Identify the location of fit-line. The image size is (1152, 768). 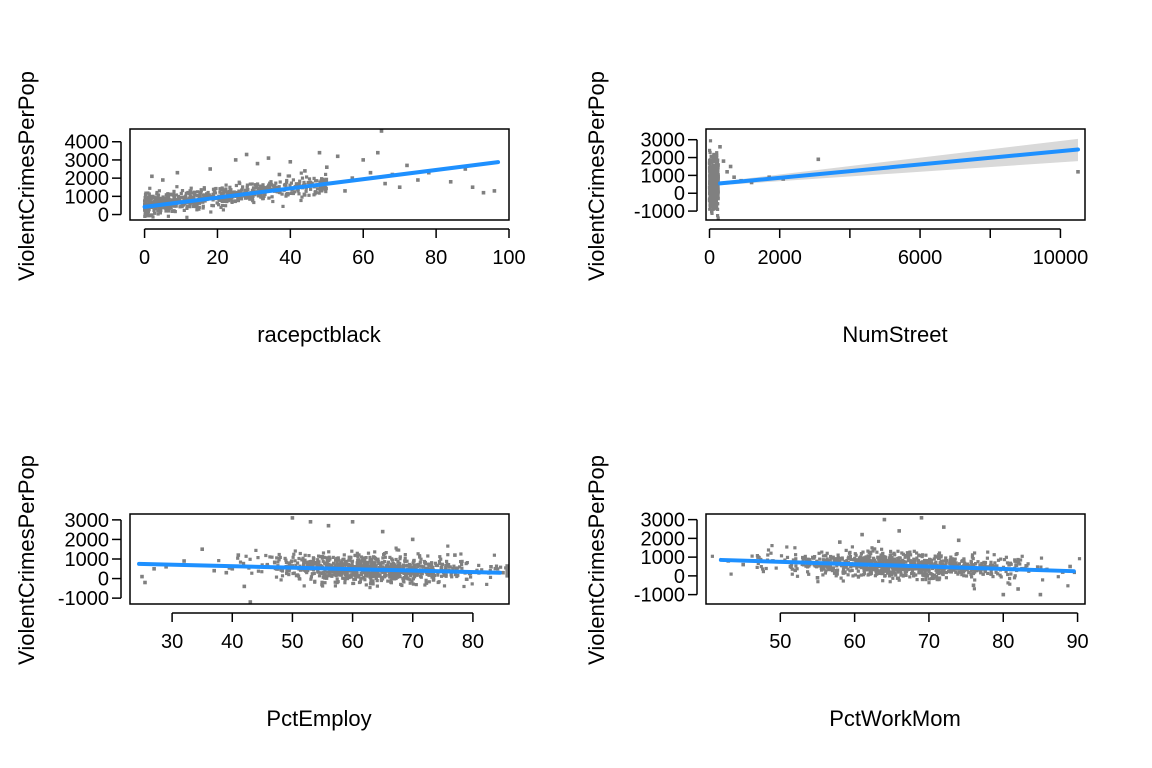
(897, 565).